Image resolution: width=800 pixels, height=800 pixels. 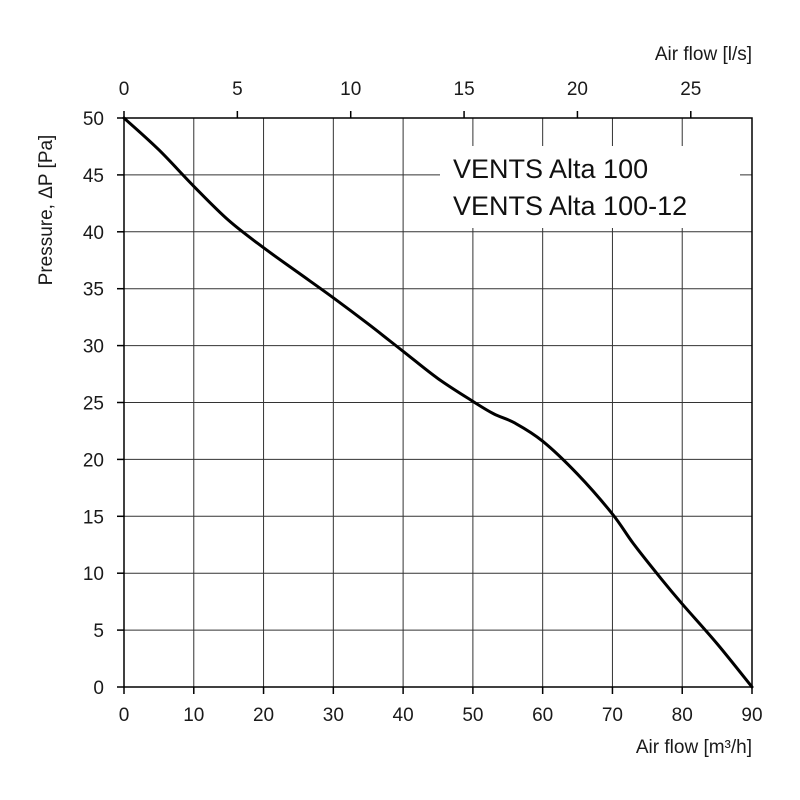 What do you see at coordinates (703, 54) in the screenshot?
I see `x2-axis-title: Air flow [l/s]` at bounding box center [703, 54].